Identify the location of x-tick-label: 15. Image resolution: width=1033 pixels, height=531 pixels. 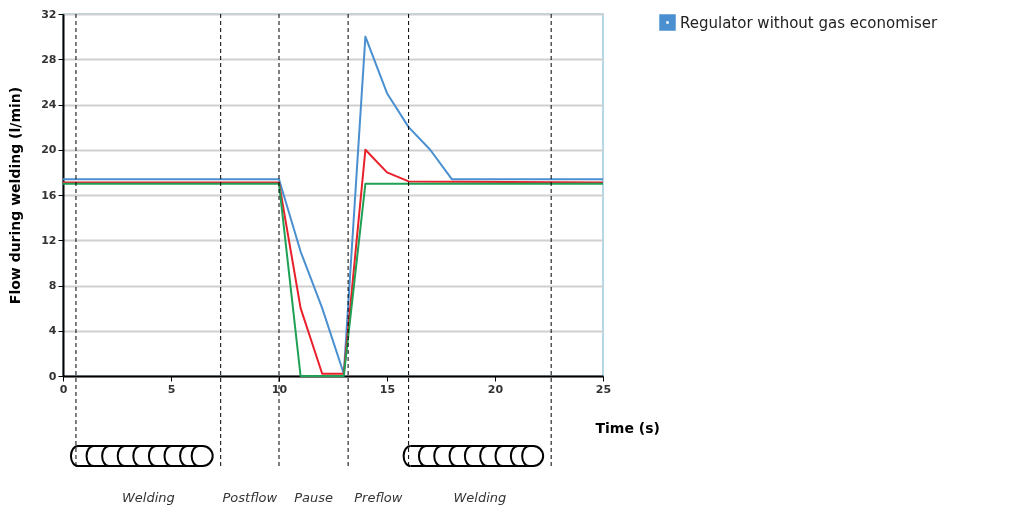
(387, 389).